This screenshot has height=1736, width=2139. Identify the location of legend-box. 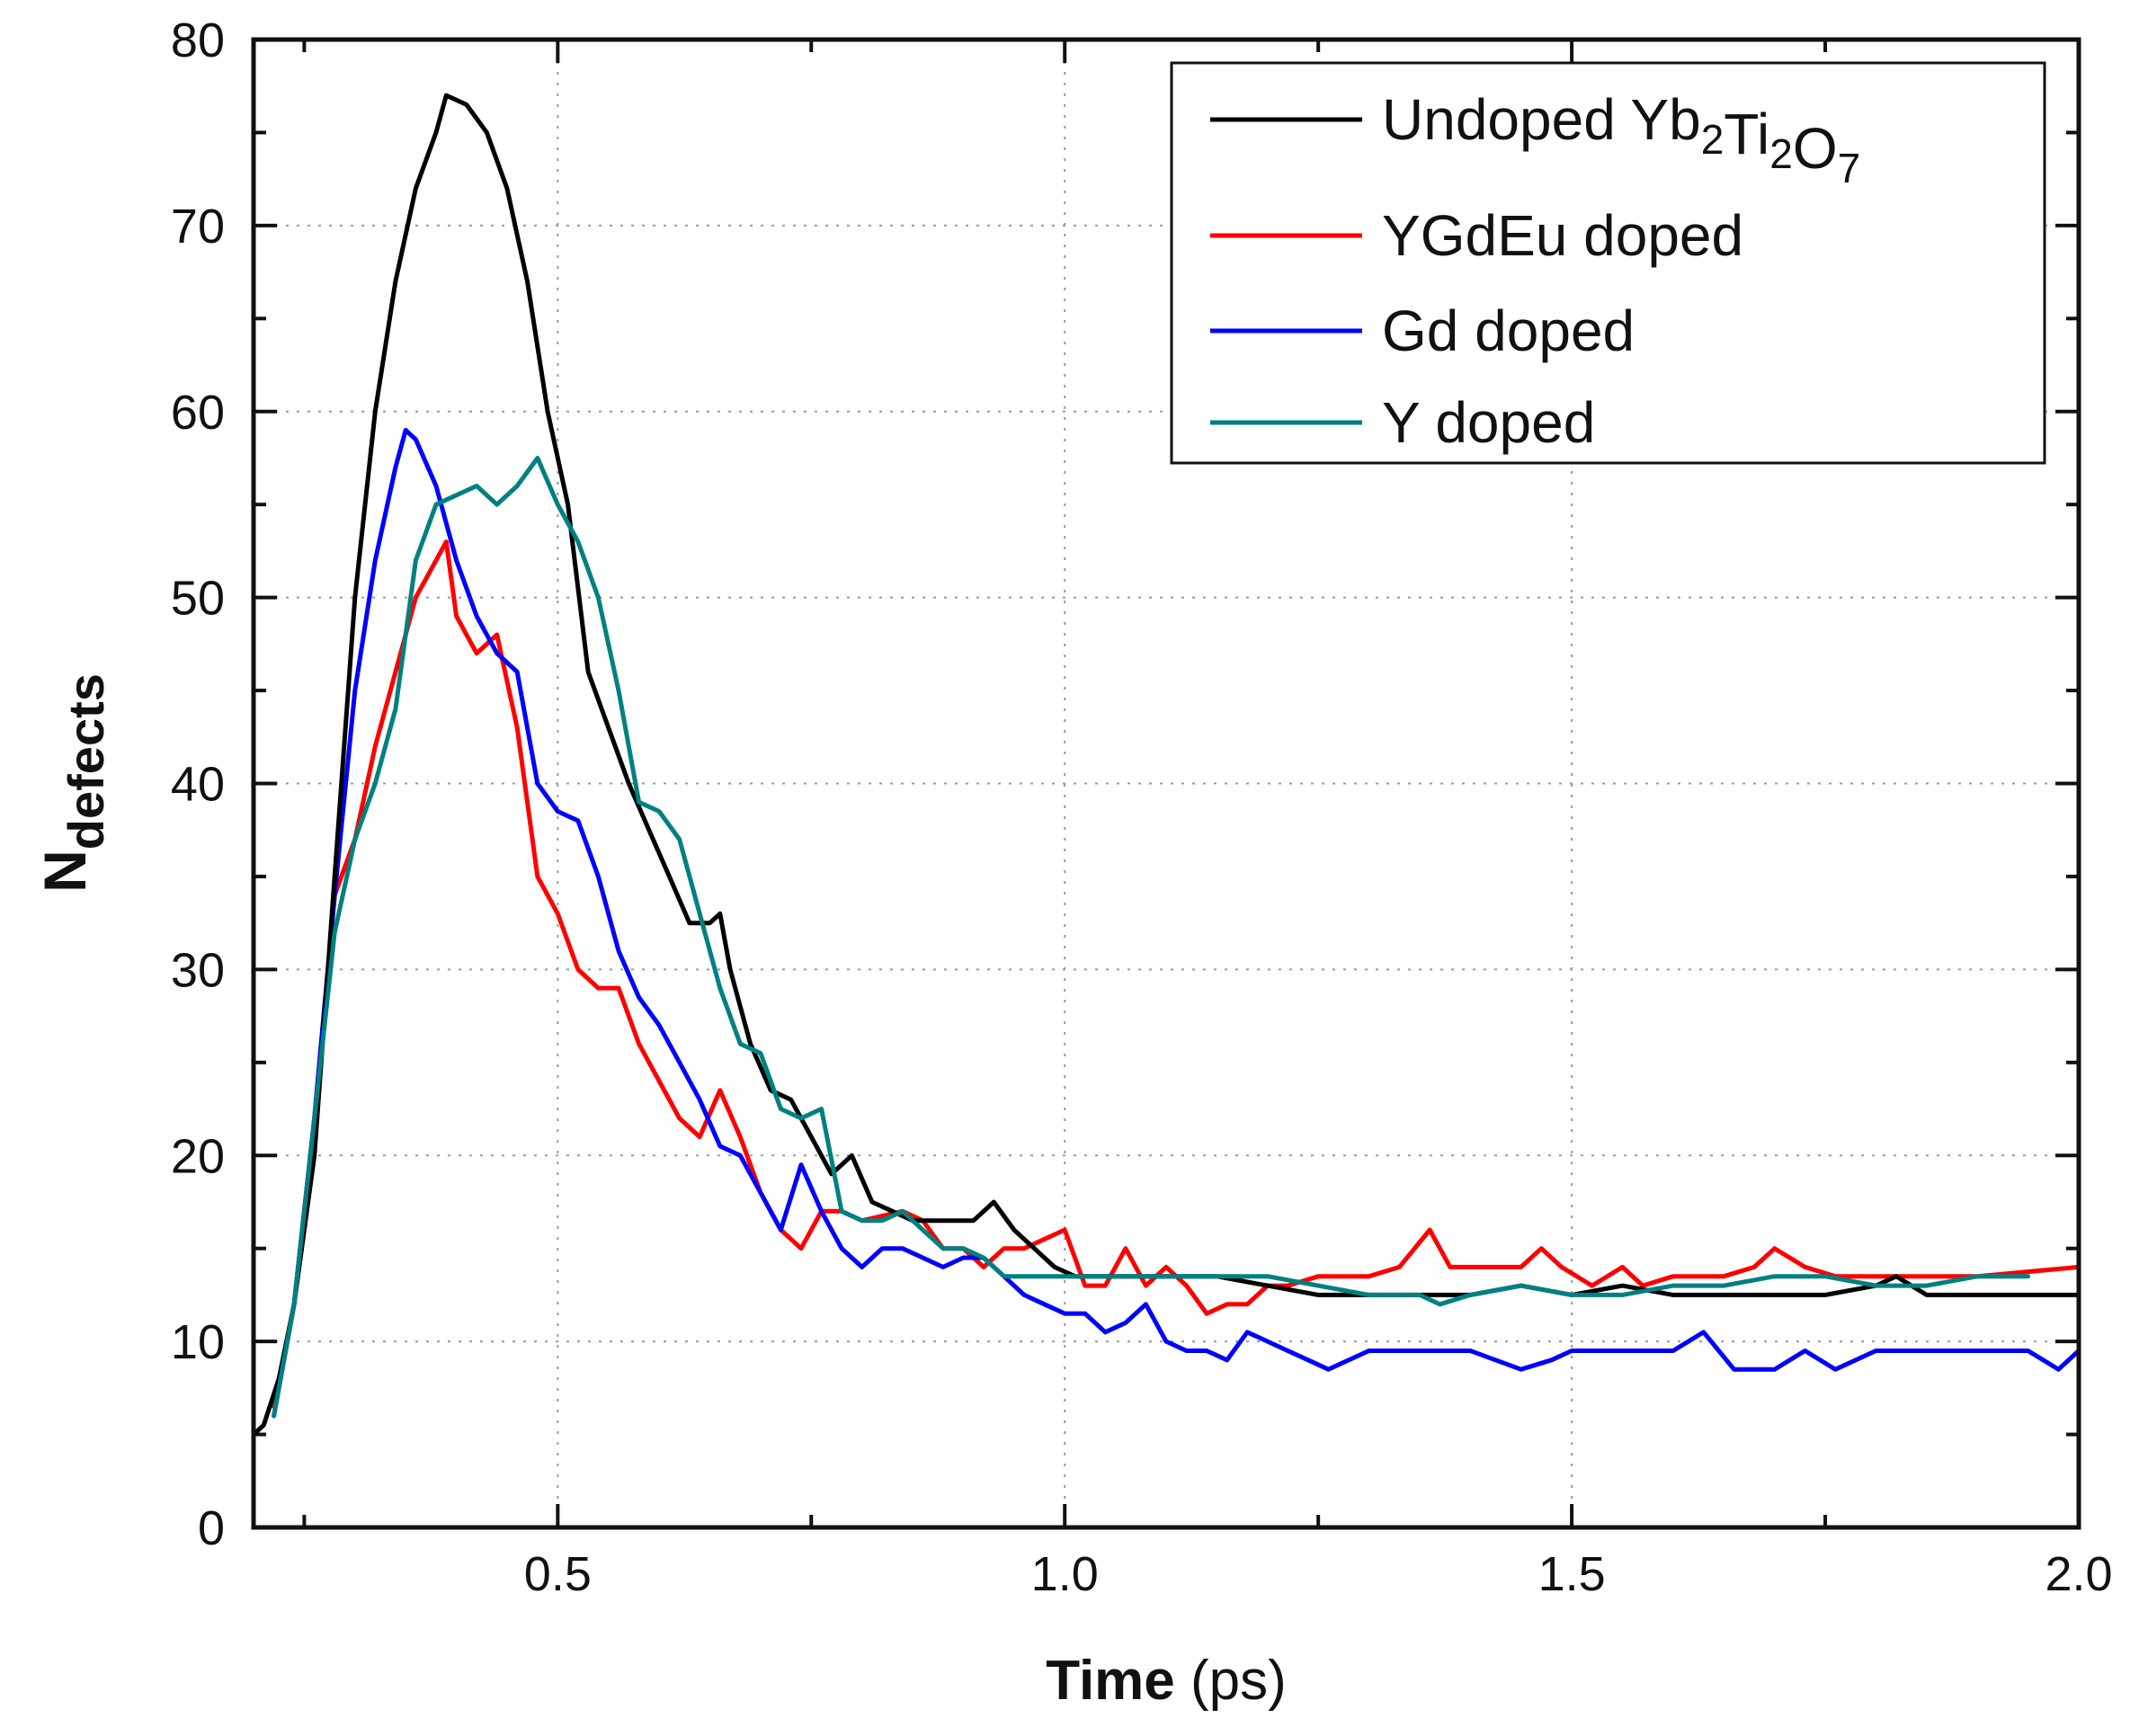
(1608, 263).